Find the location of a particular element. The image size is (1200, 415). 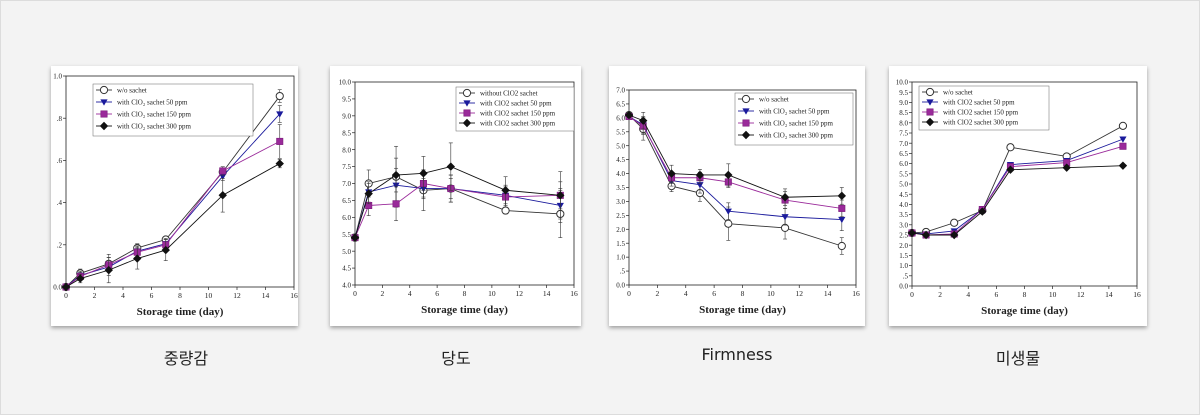

legend-label: with ClO2 sachet 300 ppm is located at coordinates (518, 124).